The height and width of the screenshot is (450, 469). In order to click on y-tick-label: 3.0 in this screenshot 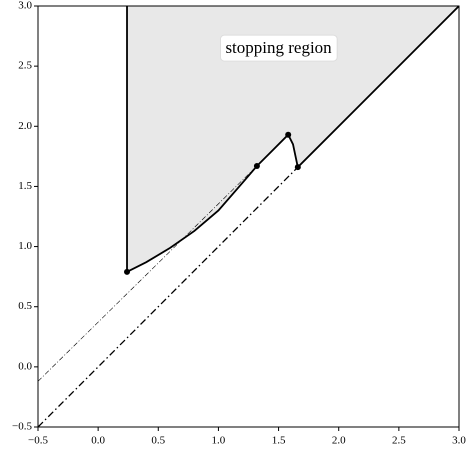, I will do `click(25, 6)`.